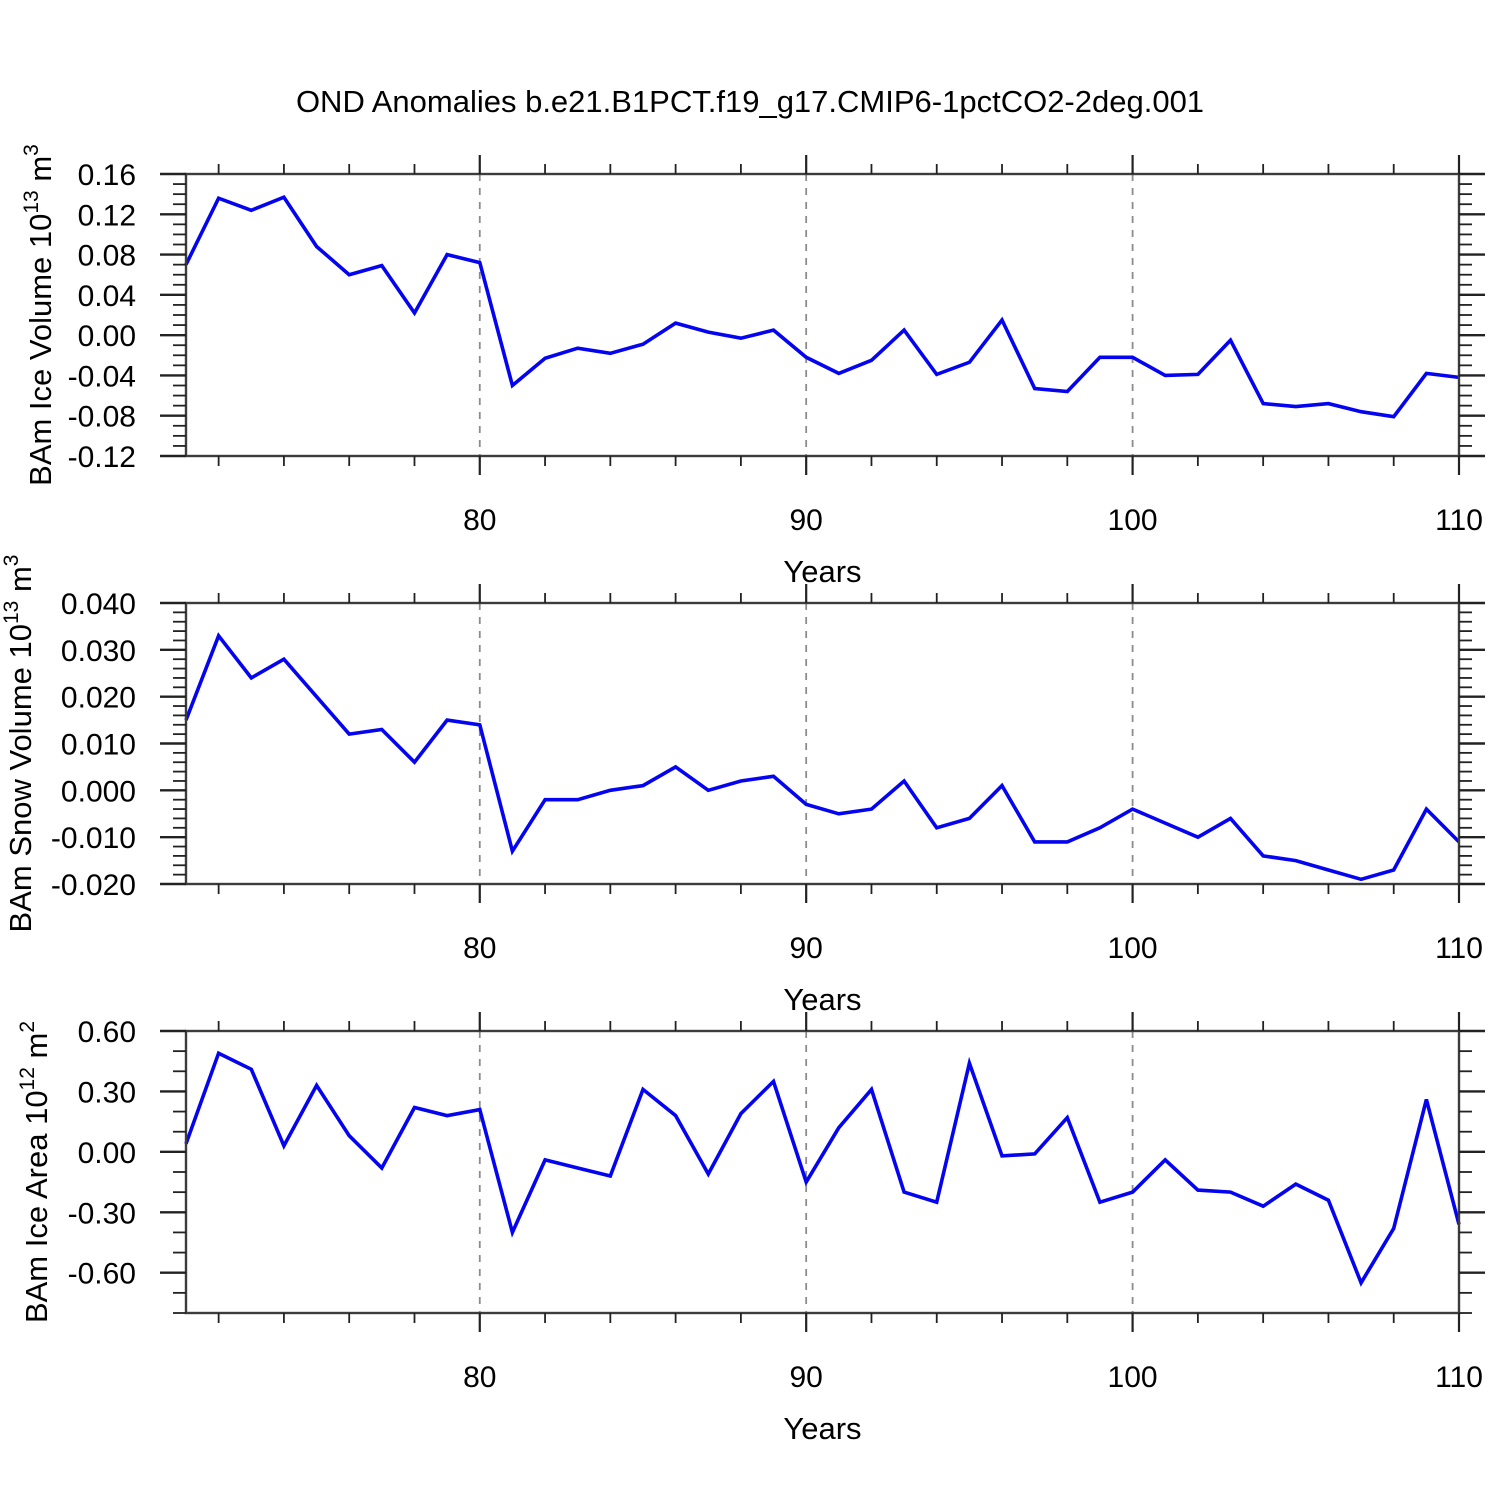 The image size is (1500, 1500). I want to click on y-axis-tick-labels: 0.16 0.12 0.08 0.04 0.00 -0.04 -0.08 -0.12, so click(102, 316).